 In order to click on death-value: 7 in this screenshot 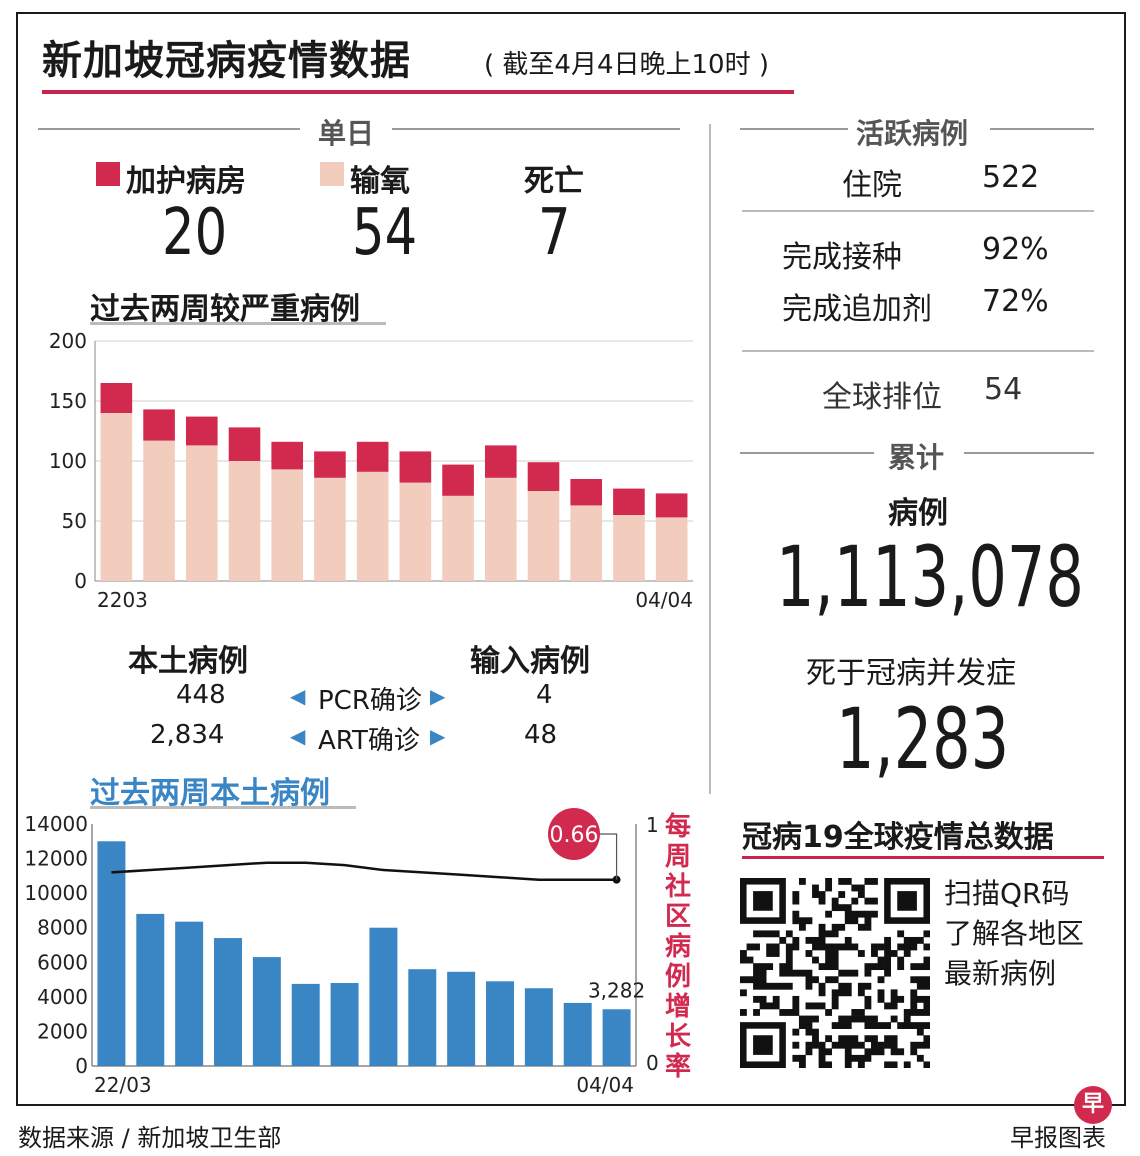, I will do `click(554, 233)`.